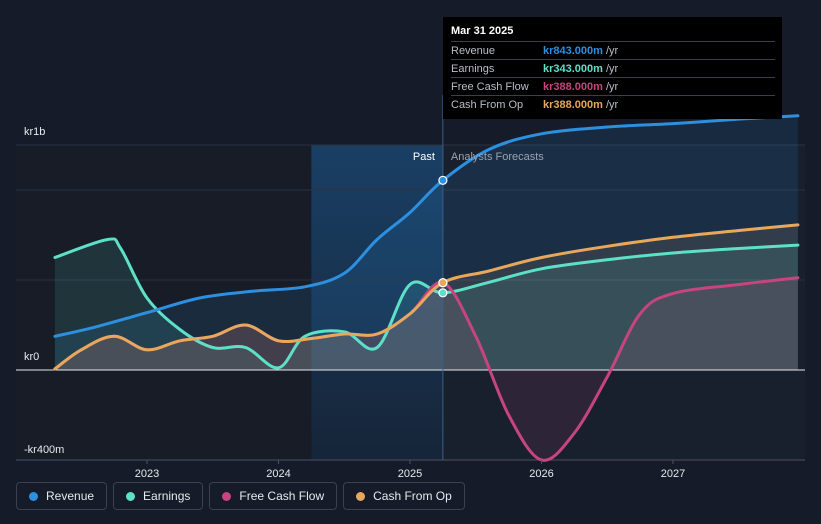 The width and height of the screenshot is (821, 524). I want to click on legend-item-earnings: Earnings, so click(158, 496).